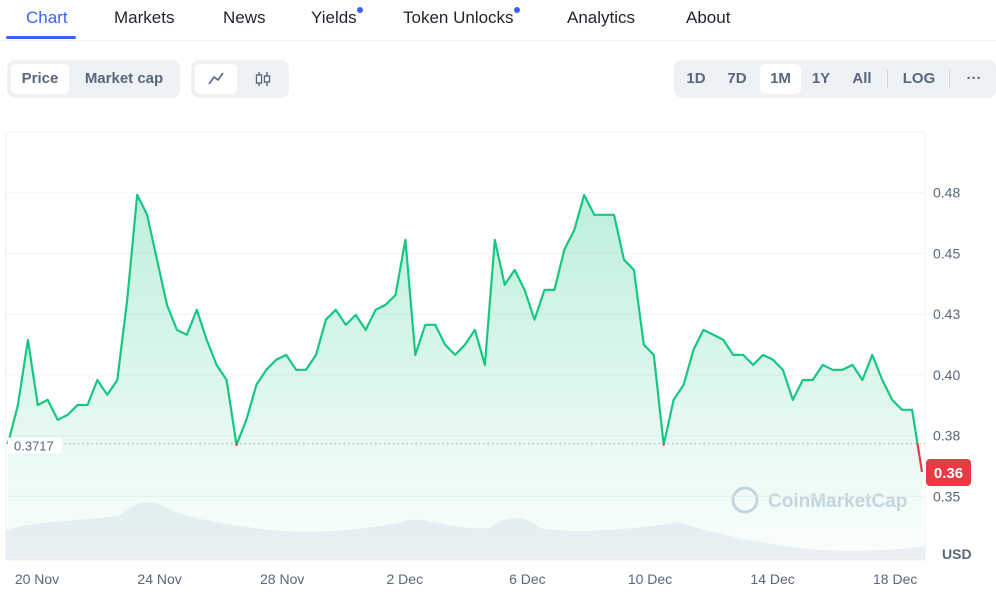 Image resolution: width=996 pixels, height=594 pixels. I want to click on x-tick-label: 2 Dec, so click(405, 579).